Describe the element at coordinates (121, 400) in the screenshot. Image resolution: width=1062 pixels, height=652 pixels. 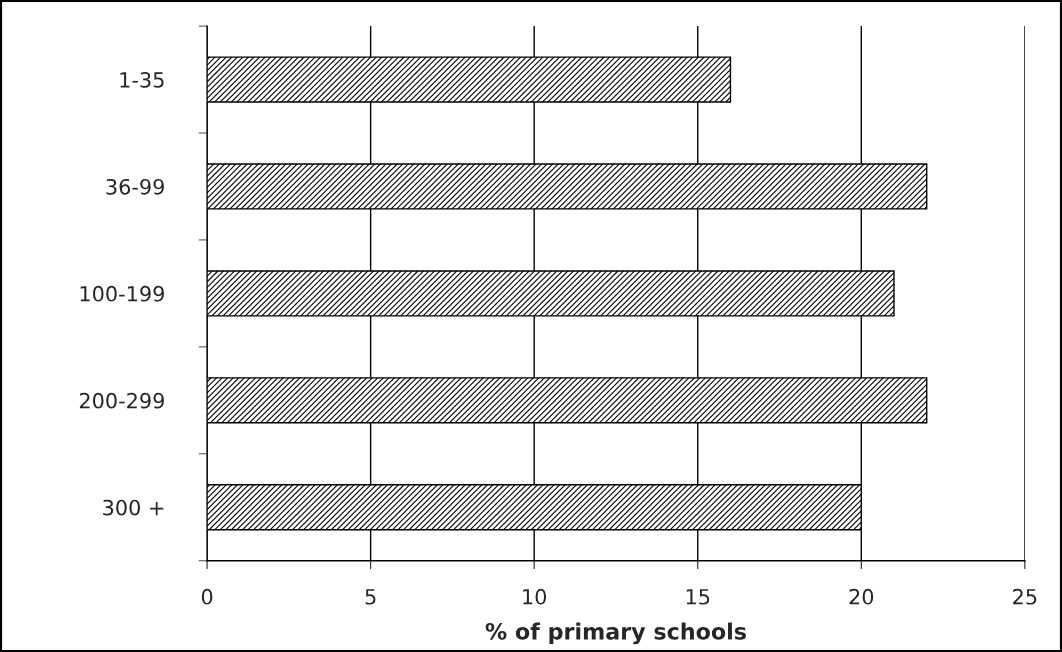
I see `y-tick-label: 200-299` at that location.